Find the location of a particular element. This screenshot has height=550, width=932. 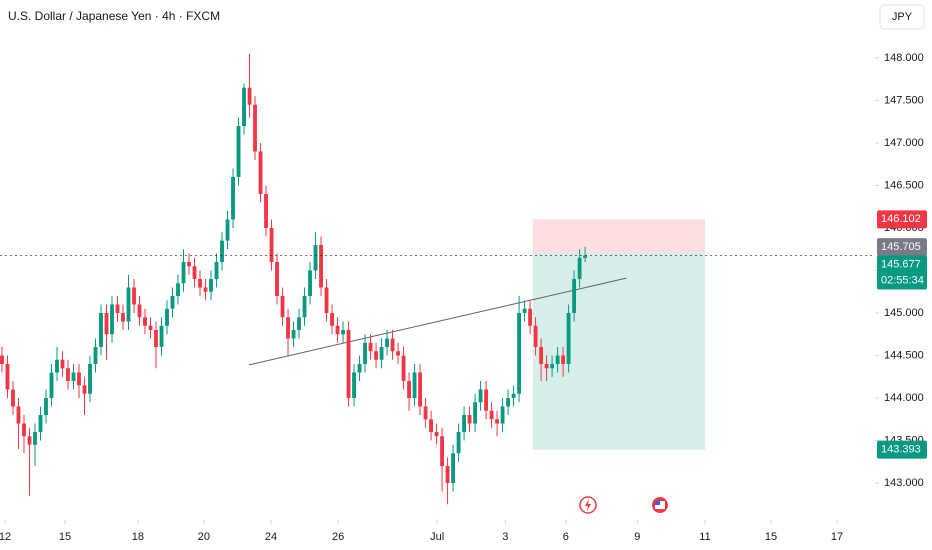

x-tick-label: 12 is located at coordinates (5, 537).